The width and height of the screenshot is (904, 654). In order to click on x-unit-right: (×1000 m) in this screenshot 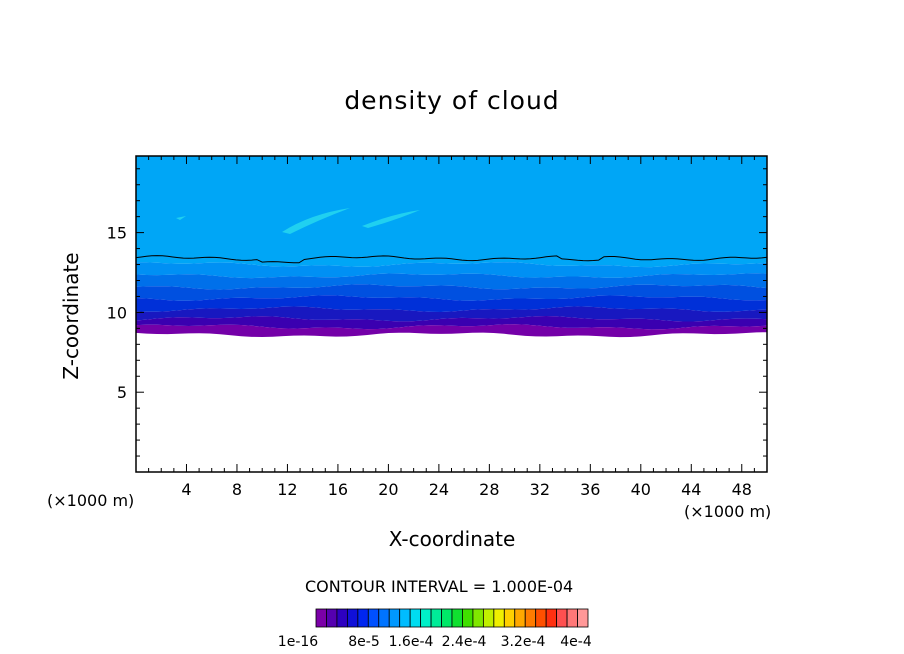, I will do `click(728, 511)`.